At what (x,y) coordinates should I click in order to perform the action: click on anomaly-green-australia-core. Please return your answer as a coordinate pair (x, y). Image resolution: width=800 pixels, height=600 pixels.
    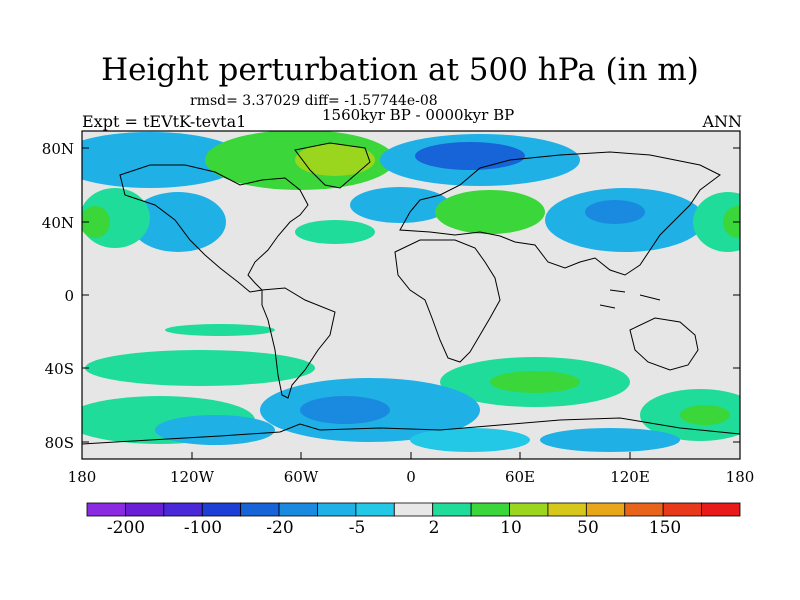
    Looking at the image, I should click on (705, 415).